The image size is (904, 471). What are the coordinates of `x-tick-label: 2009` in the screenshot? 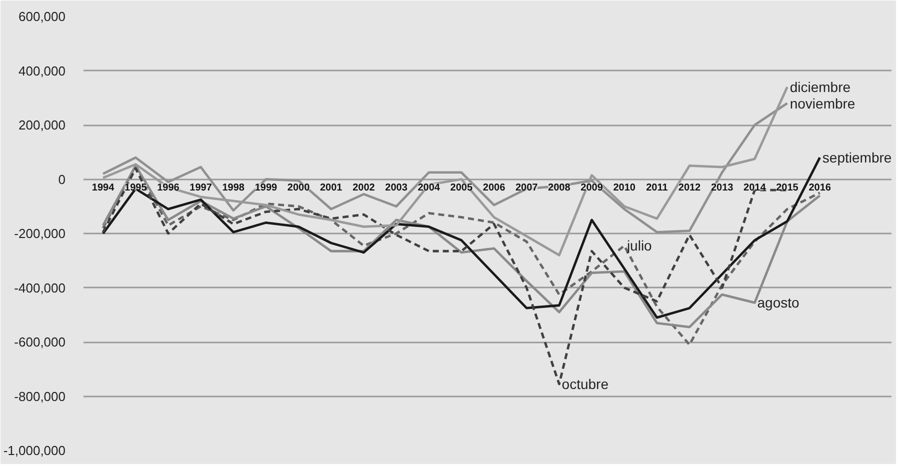 It's located at (592, 188).